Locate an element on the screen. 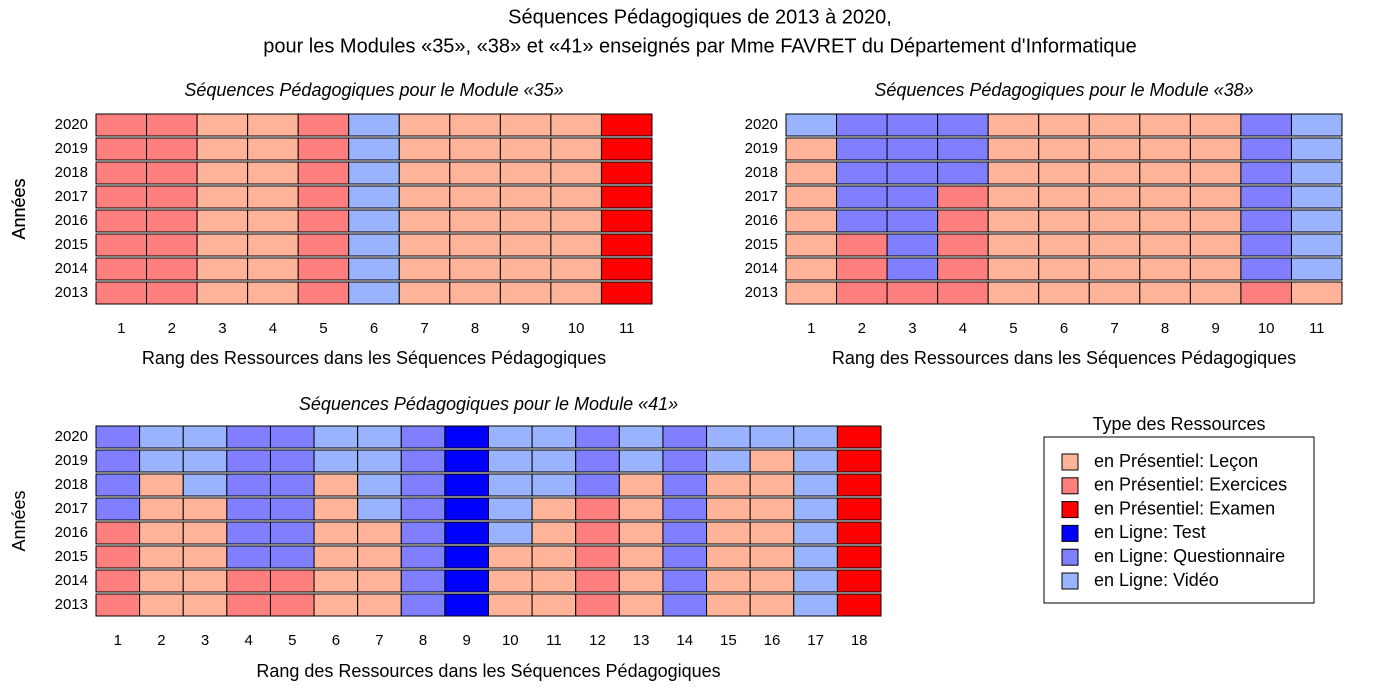  x-tick-label: 10 is located at coordinates (510, 640).